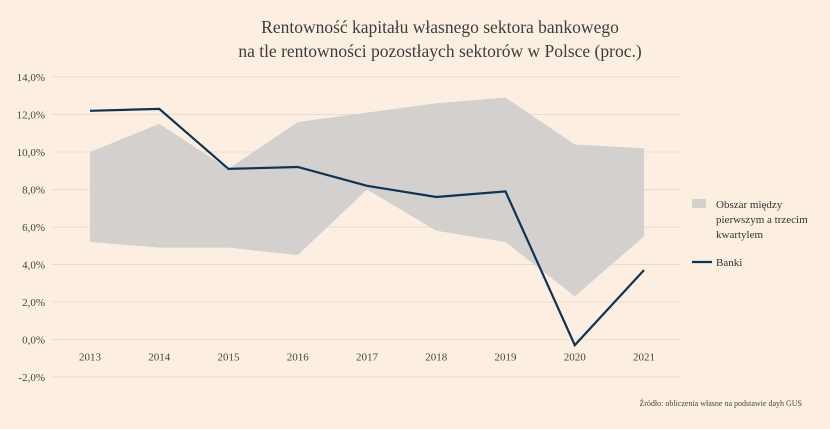  I want to click on x-tick-label: 2014, so click(159, 358).